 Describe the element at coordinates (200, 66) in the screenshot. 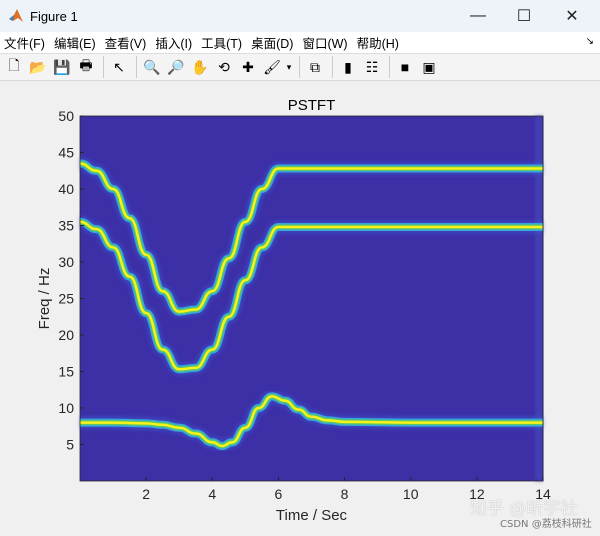

I see `pan-hand-icon: ✋` at that location.